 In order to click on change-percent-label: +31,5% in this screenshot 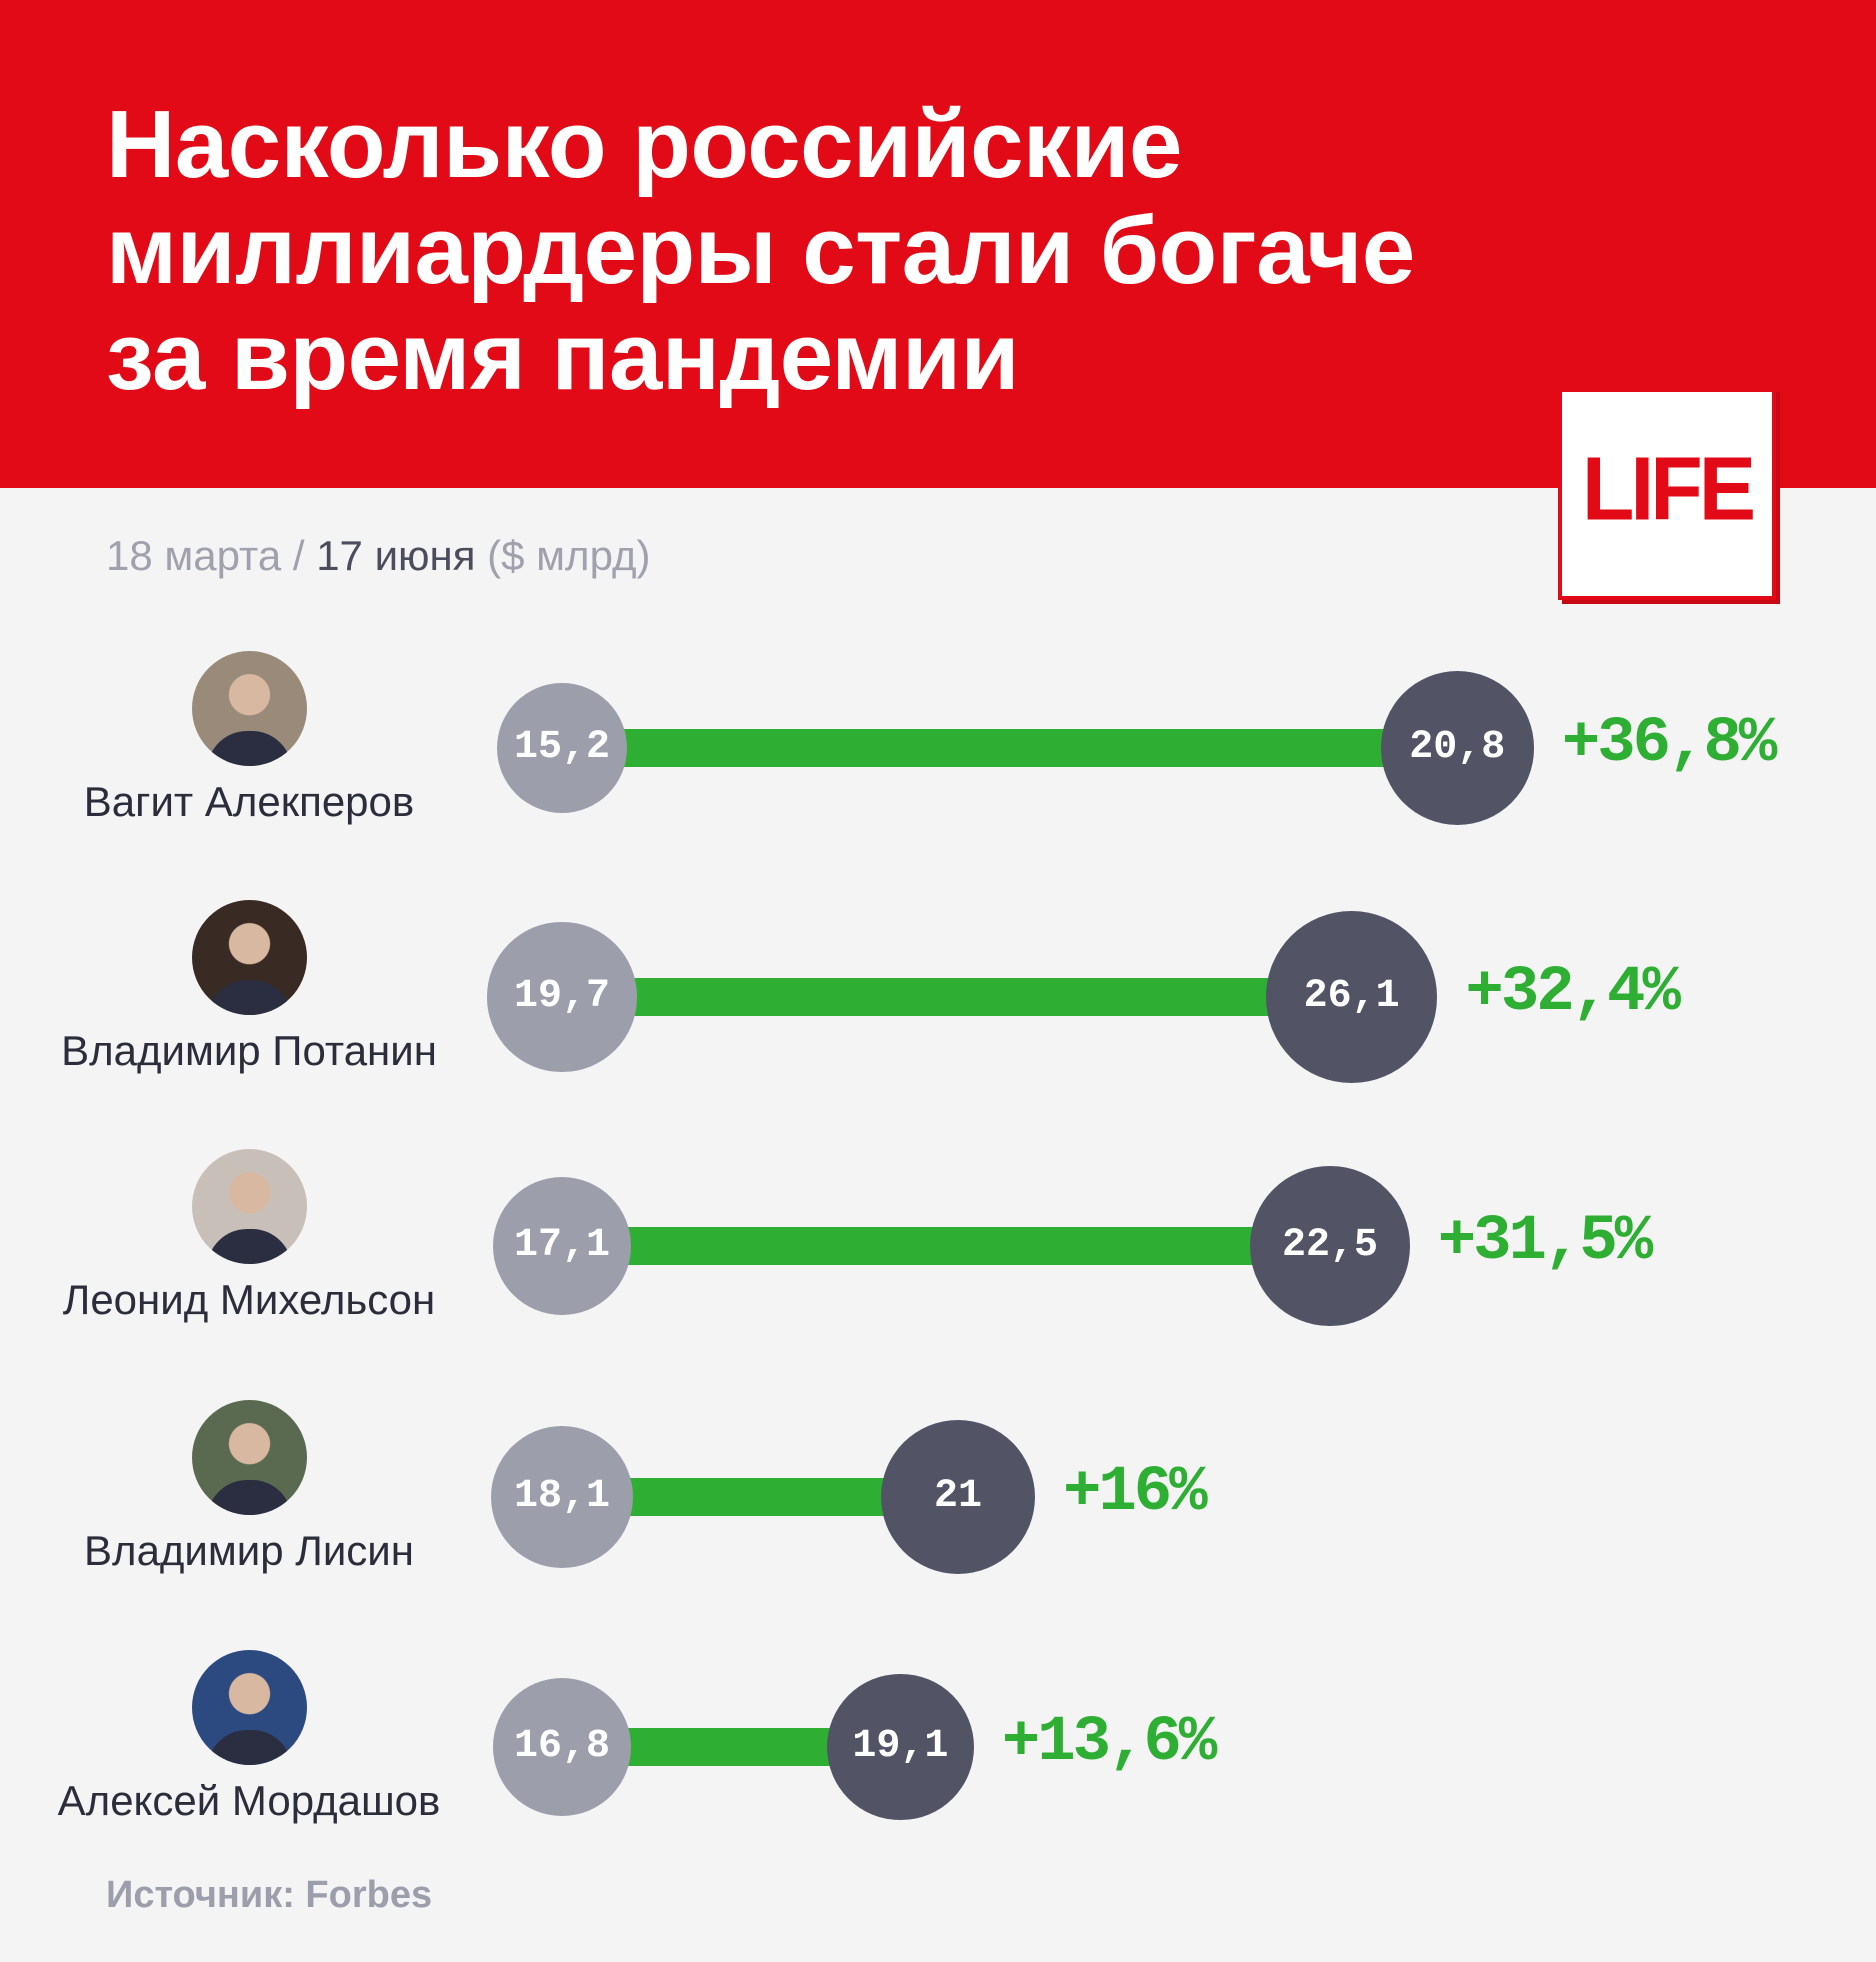, I will do `click(1545, 1242)`.